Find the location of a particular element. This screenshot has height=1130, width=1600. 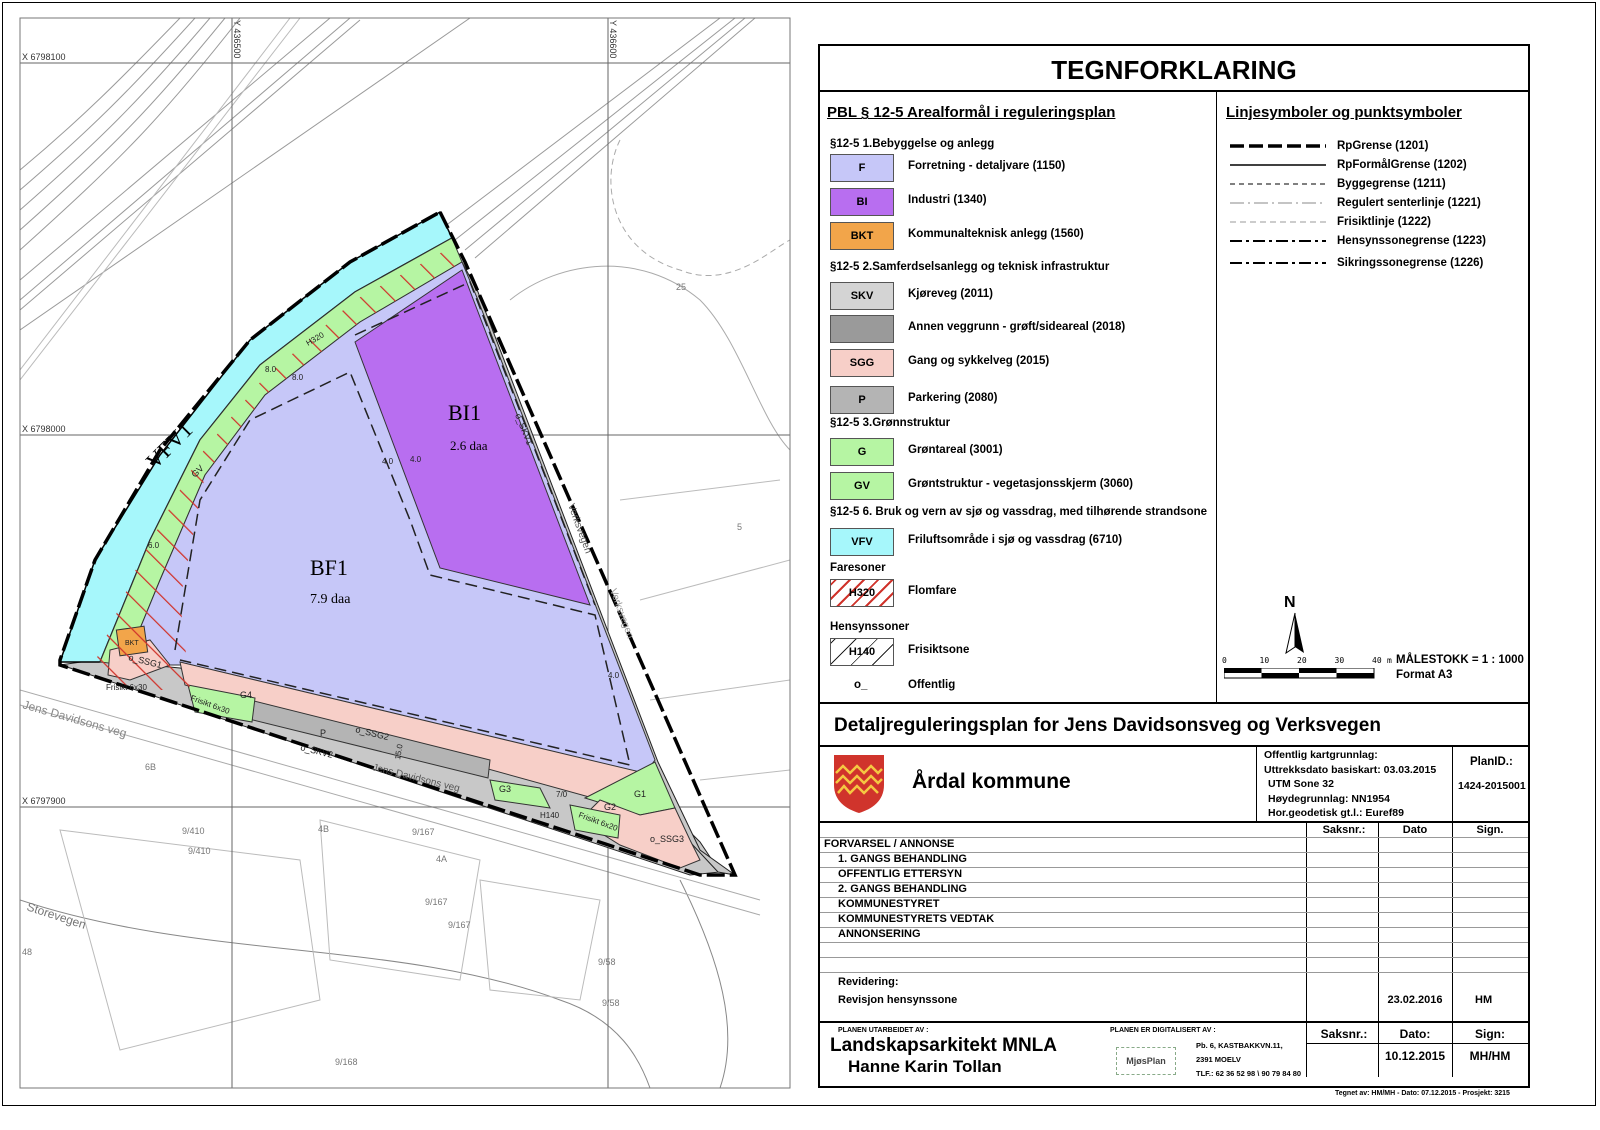

dimension-label: 8.0 is located at coordinates (298, 377).